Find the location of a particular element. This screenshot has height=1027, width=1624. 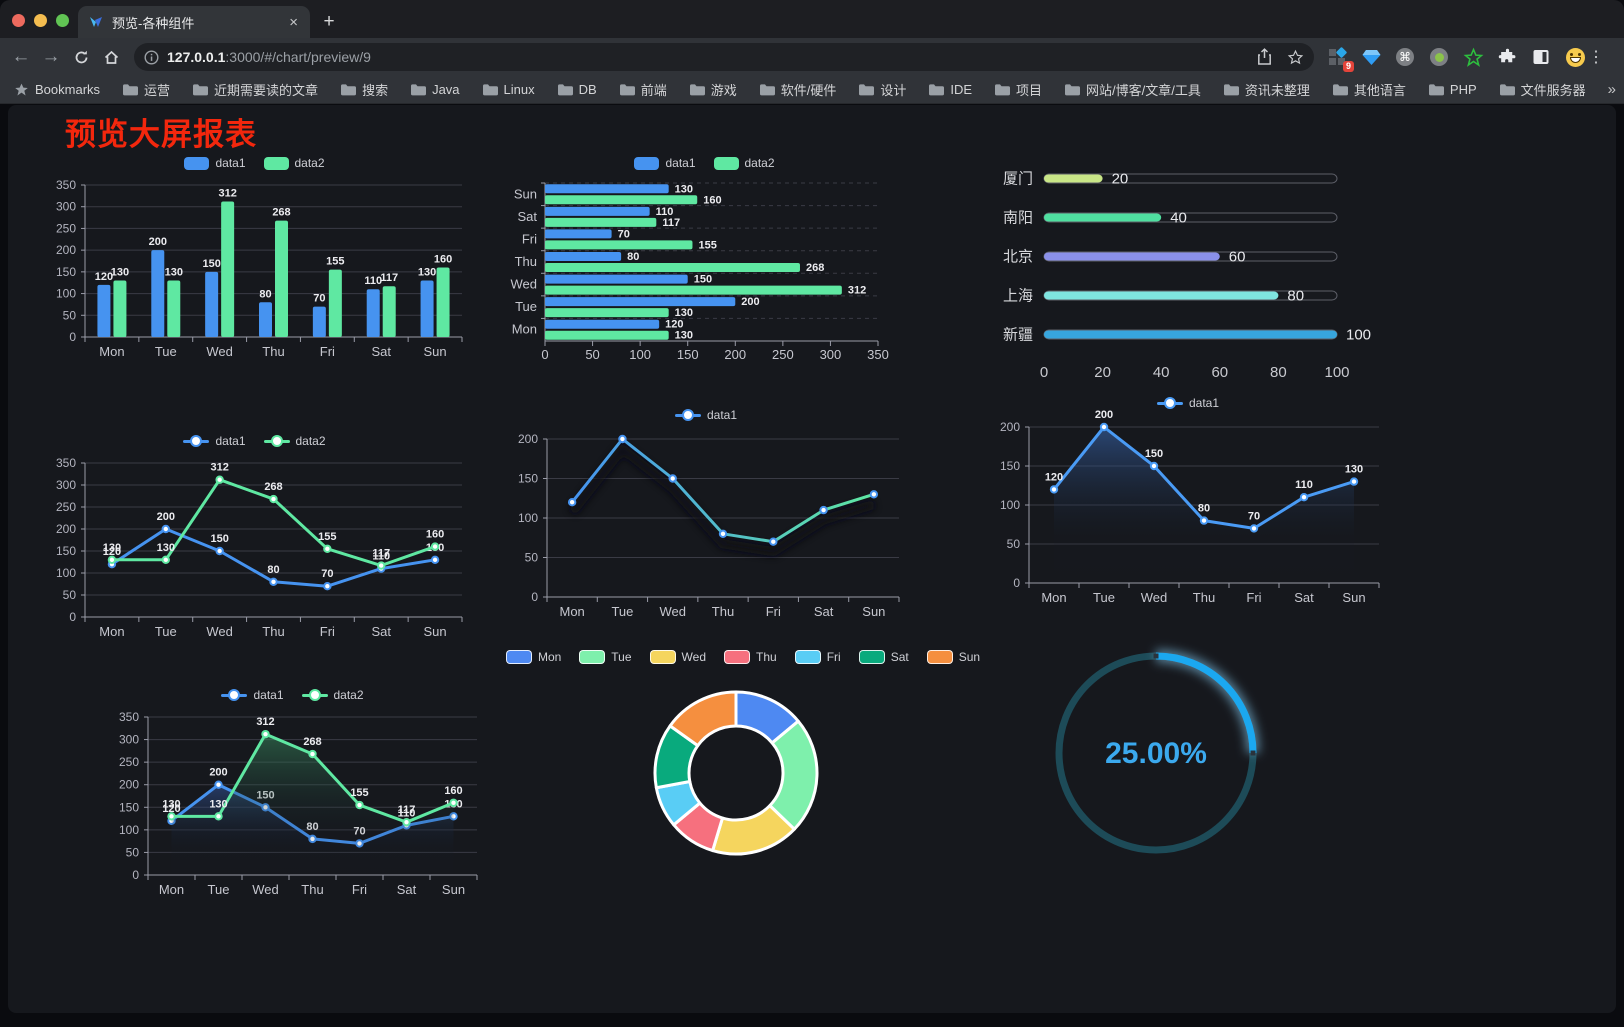

close-window-button is located at coordinates (18, 20).